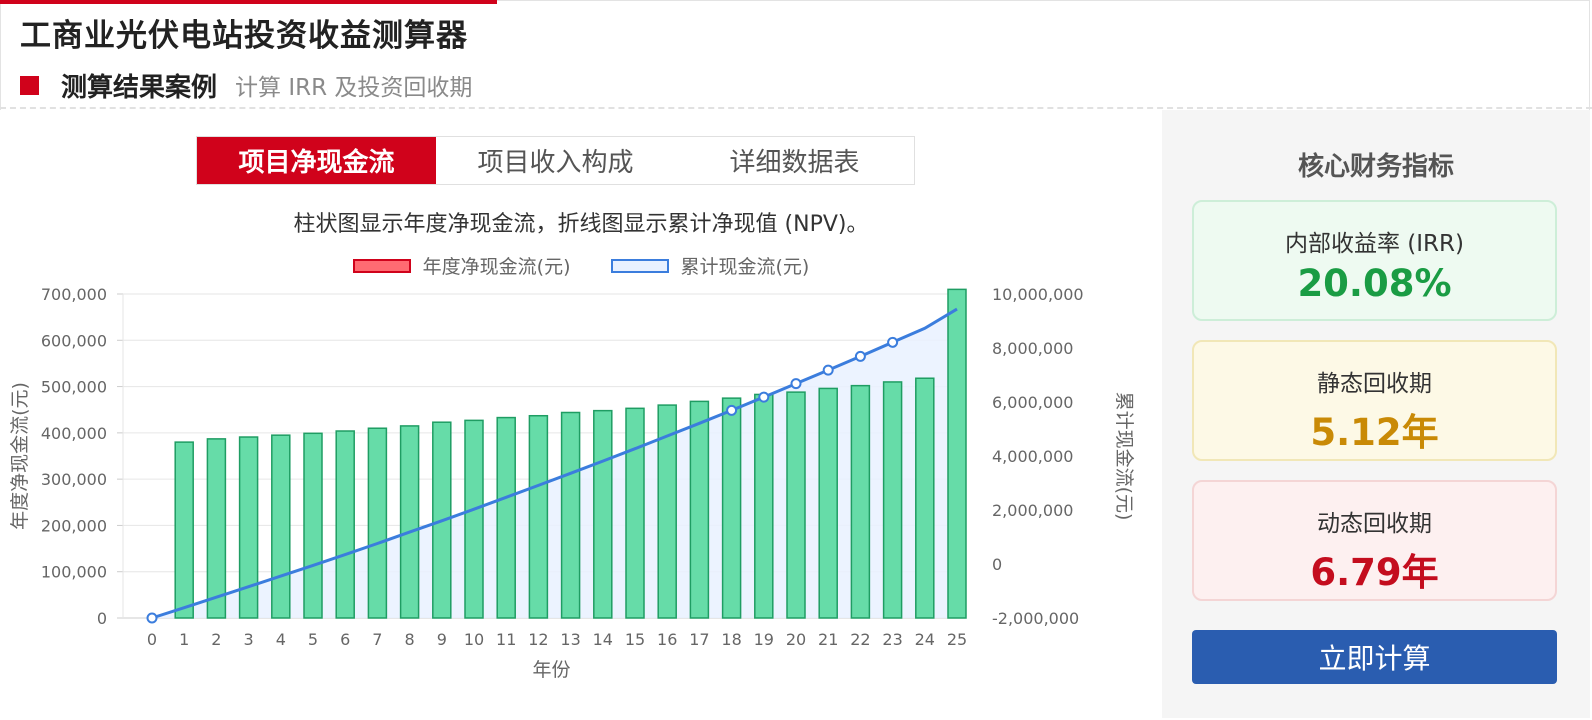 This screenshot has width=1592, height=720. Describe the element at coordinates (570, 639) in the screenshot. I see `x-tick-label: 13` at that location.